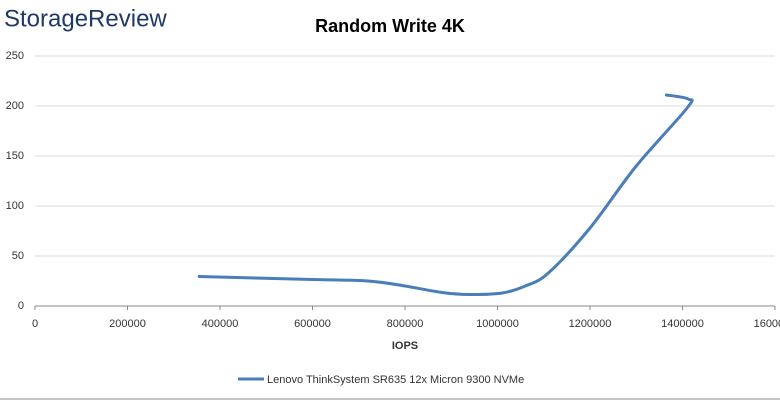  I want to click on x-tick-label: 1000000, so click(497, 324).